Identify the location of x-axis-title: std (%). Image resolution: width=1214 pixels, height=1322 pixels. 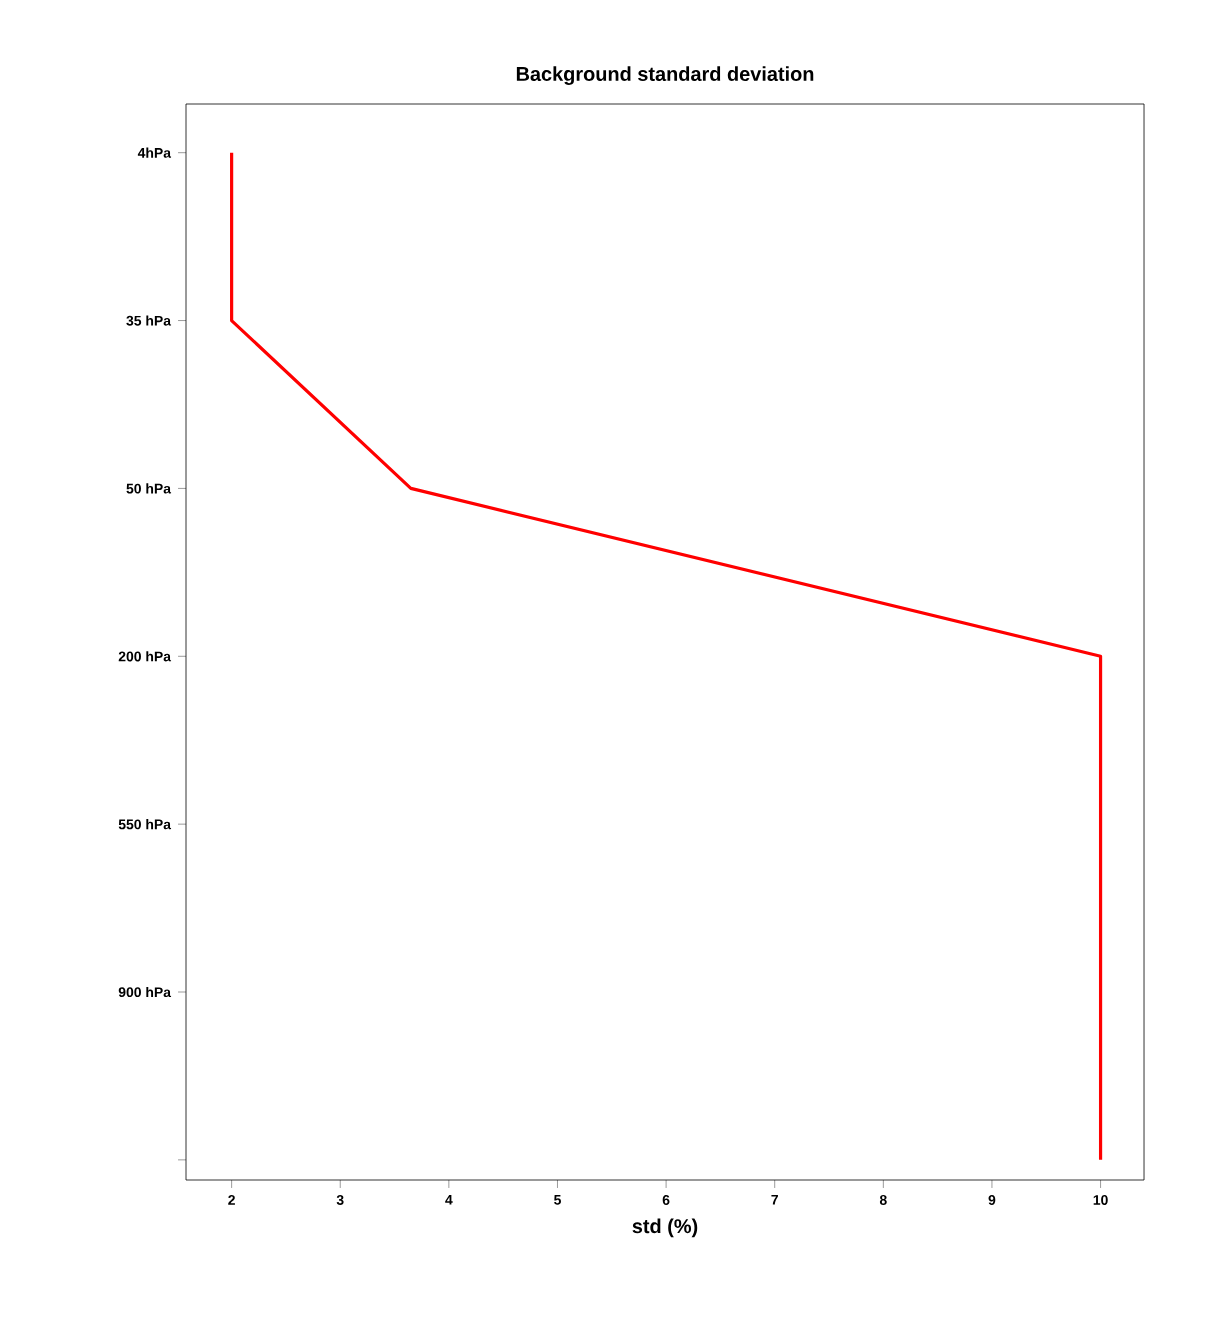
(665, 1228).